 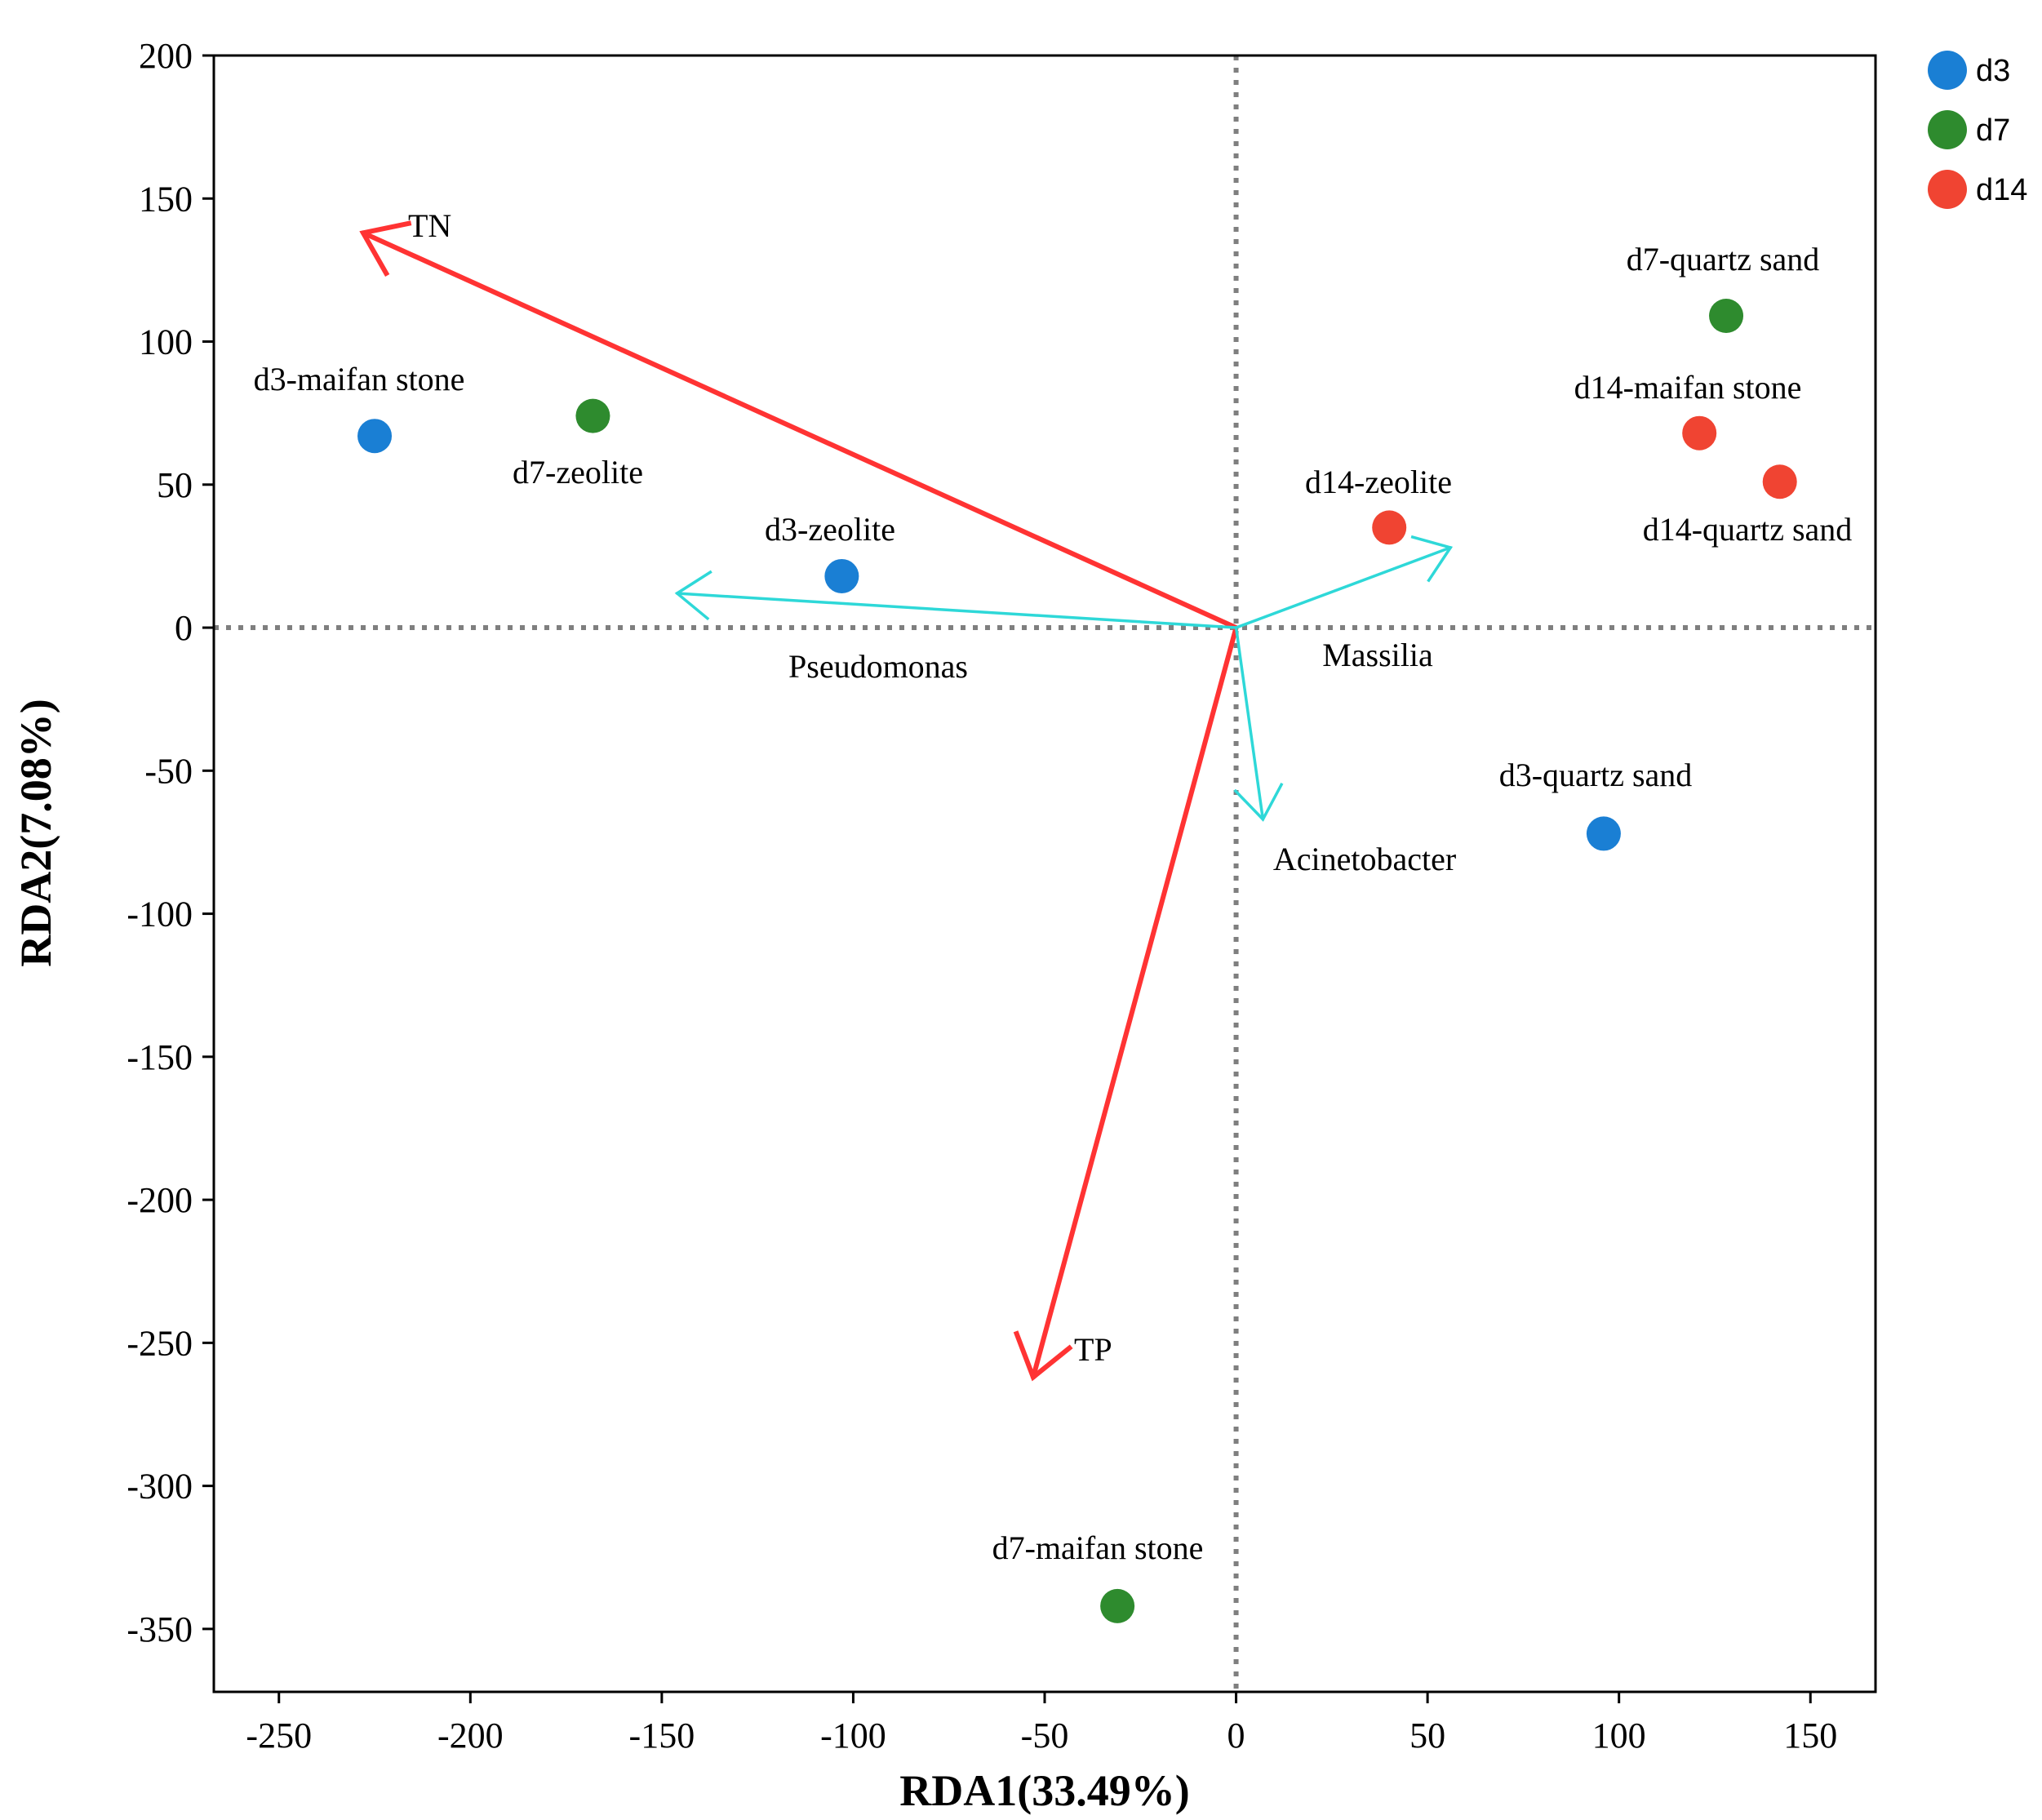 What do you see at coordinates (470, 1736) in the screenshot?
I see `x-tick-label: -200` at bounding box center [470, 1736].